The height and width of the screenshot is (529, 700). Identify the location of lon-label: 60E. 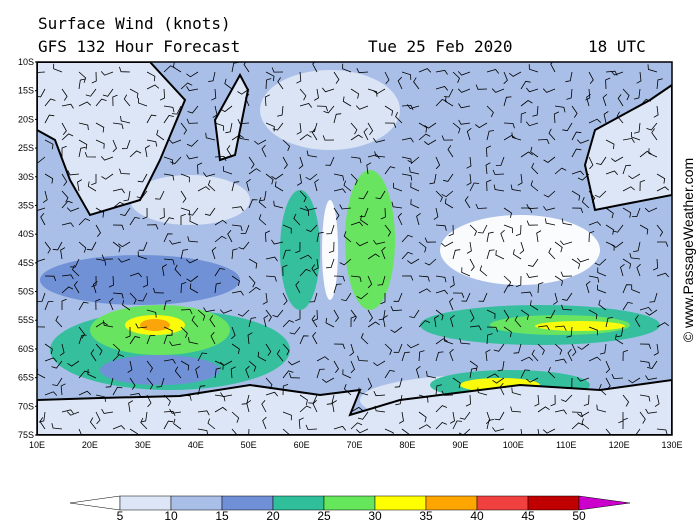
(302, 445).